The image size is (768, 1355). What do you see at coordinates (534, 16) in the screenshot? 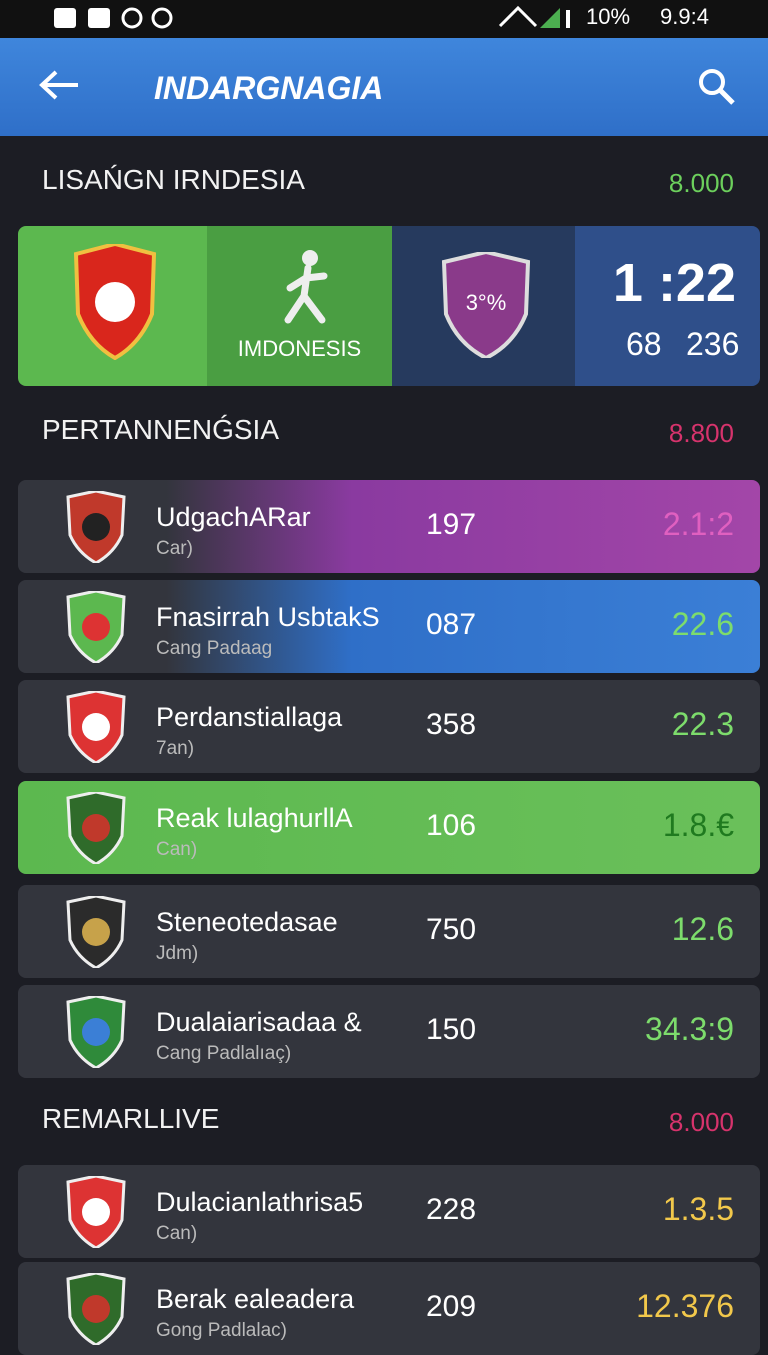
I see `signal-icons` at bounding box center [534, 16].